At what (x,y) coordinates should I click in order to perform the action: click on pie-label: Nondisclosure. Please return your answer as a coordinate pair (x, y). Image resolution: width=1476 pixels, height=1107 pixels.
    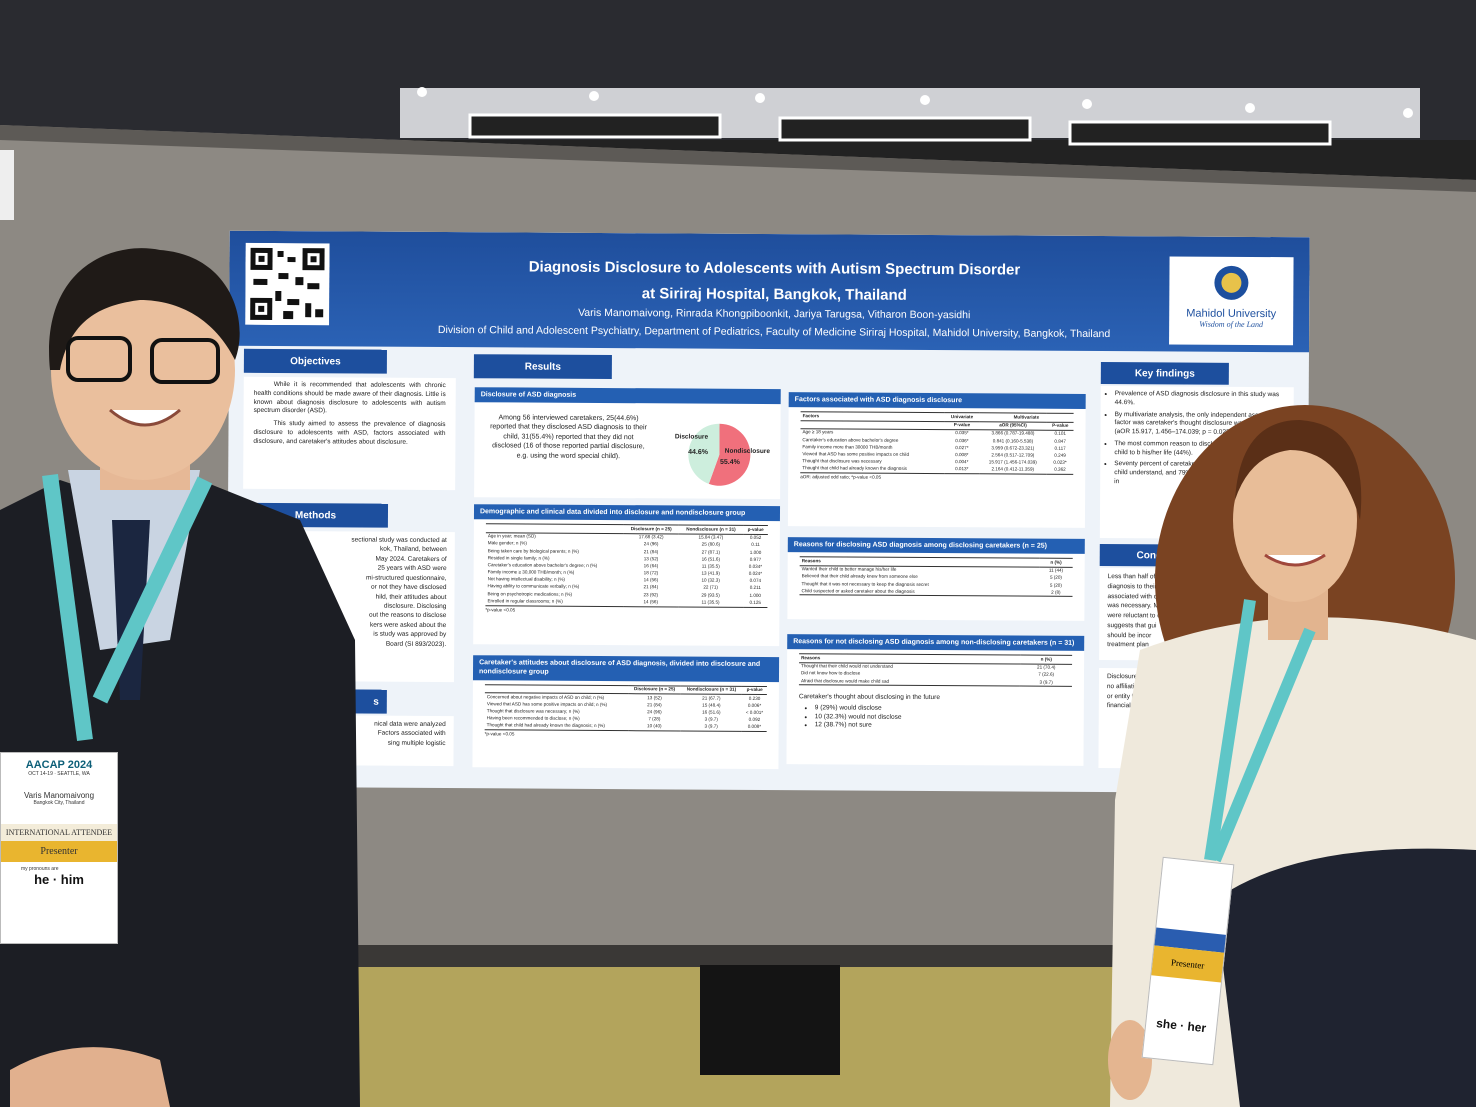
    Looking at the image, I should click on (748, 451).